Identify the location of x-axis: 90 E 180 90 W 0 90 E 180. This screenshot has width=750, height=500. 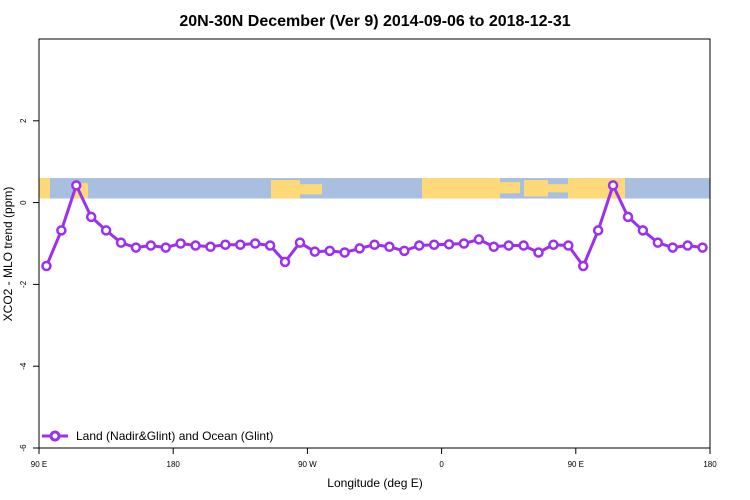
(374, 458).